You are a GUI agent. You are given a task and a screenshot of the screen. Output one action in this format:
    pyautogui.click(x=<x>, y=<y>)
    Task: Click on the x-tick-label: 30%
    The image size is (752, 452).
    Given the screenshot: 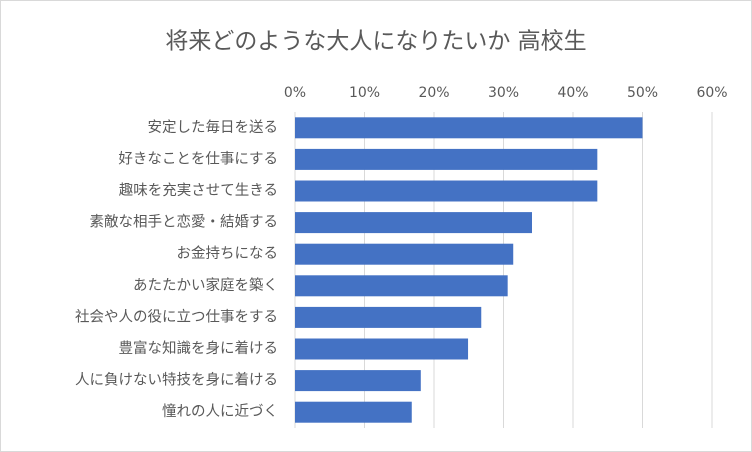 What is the action you would take?
    pyautogui.click(x=503, y=93)
    